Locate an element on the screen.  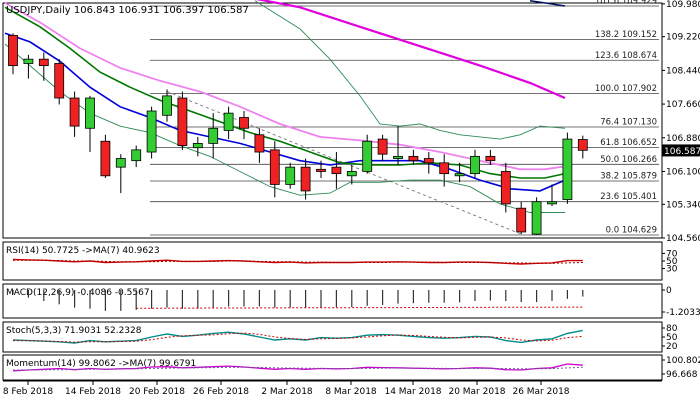
y-tick-label: 100.8029 is located at coordinates (683, 361).